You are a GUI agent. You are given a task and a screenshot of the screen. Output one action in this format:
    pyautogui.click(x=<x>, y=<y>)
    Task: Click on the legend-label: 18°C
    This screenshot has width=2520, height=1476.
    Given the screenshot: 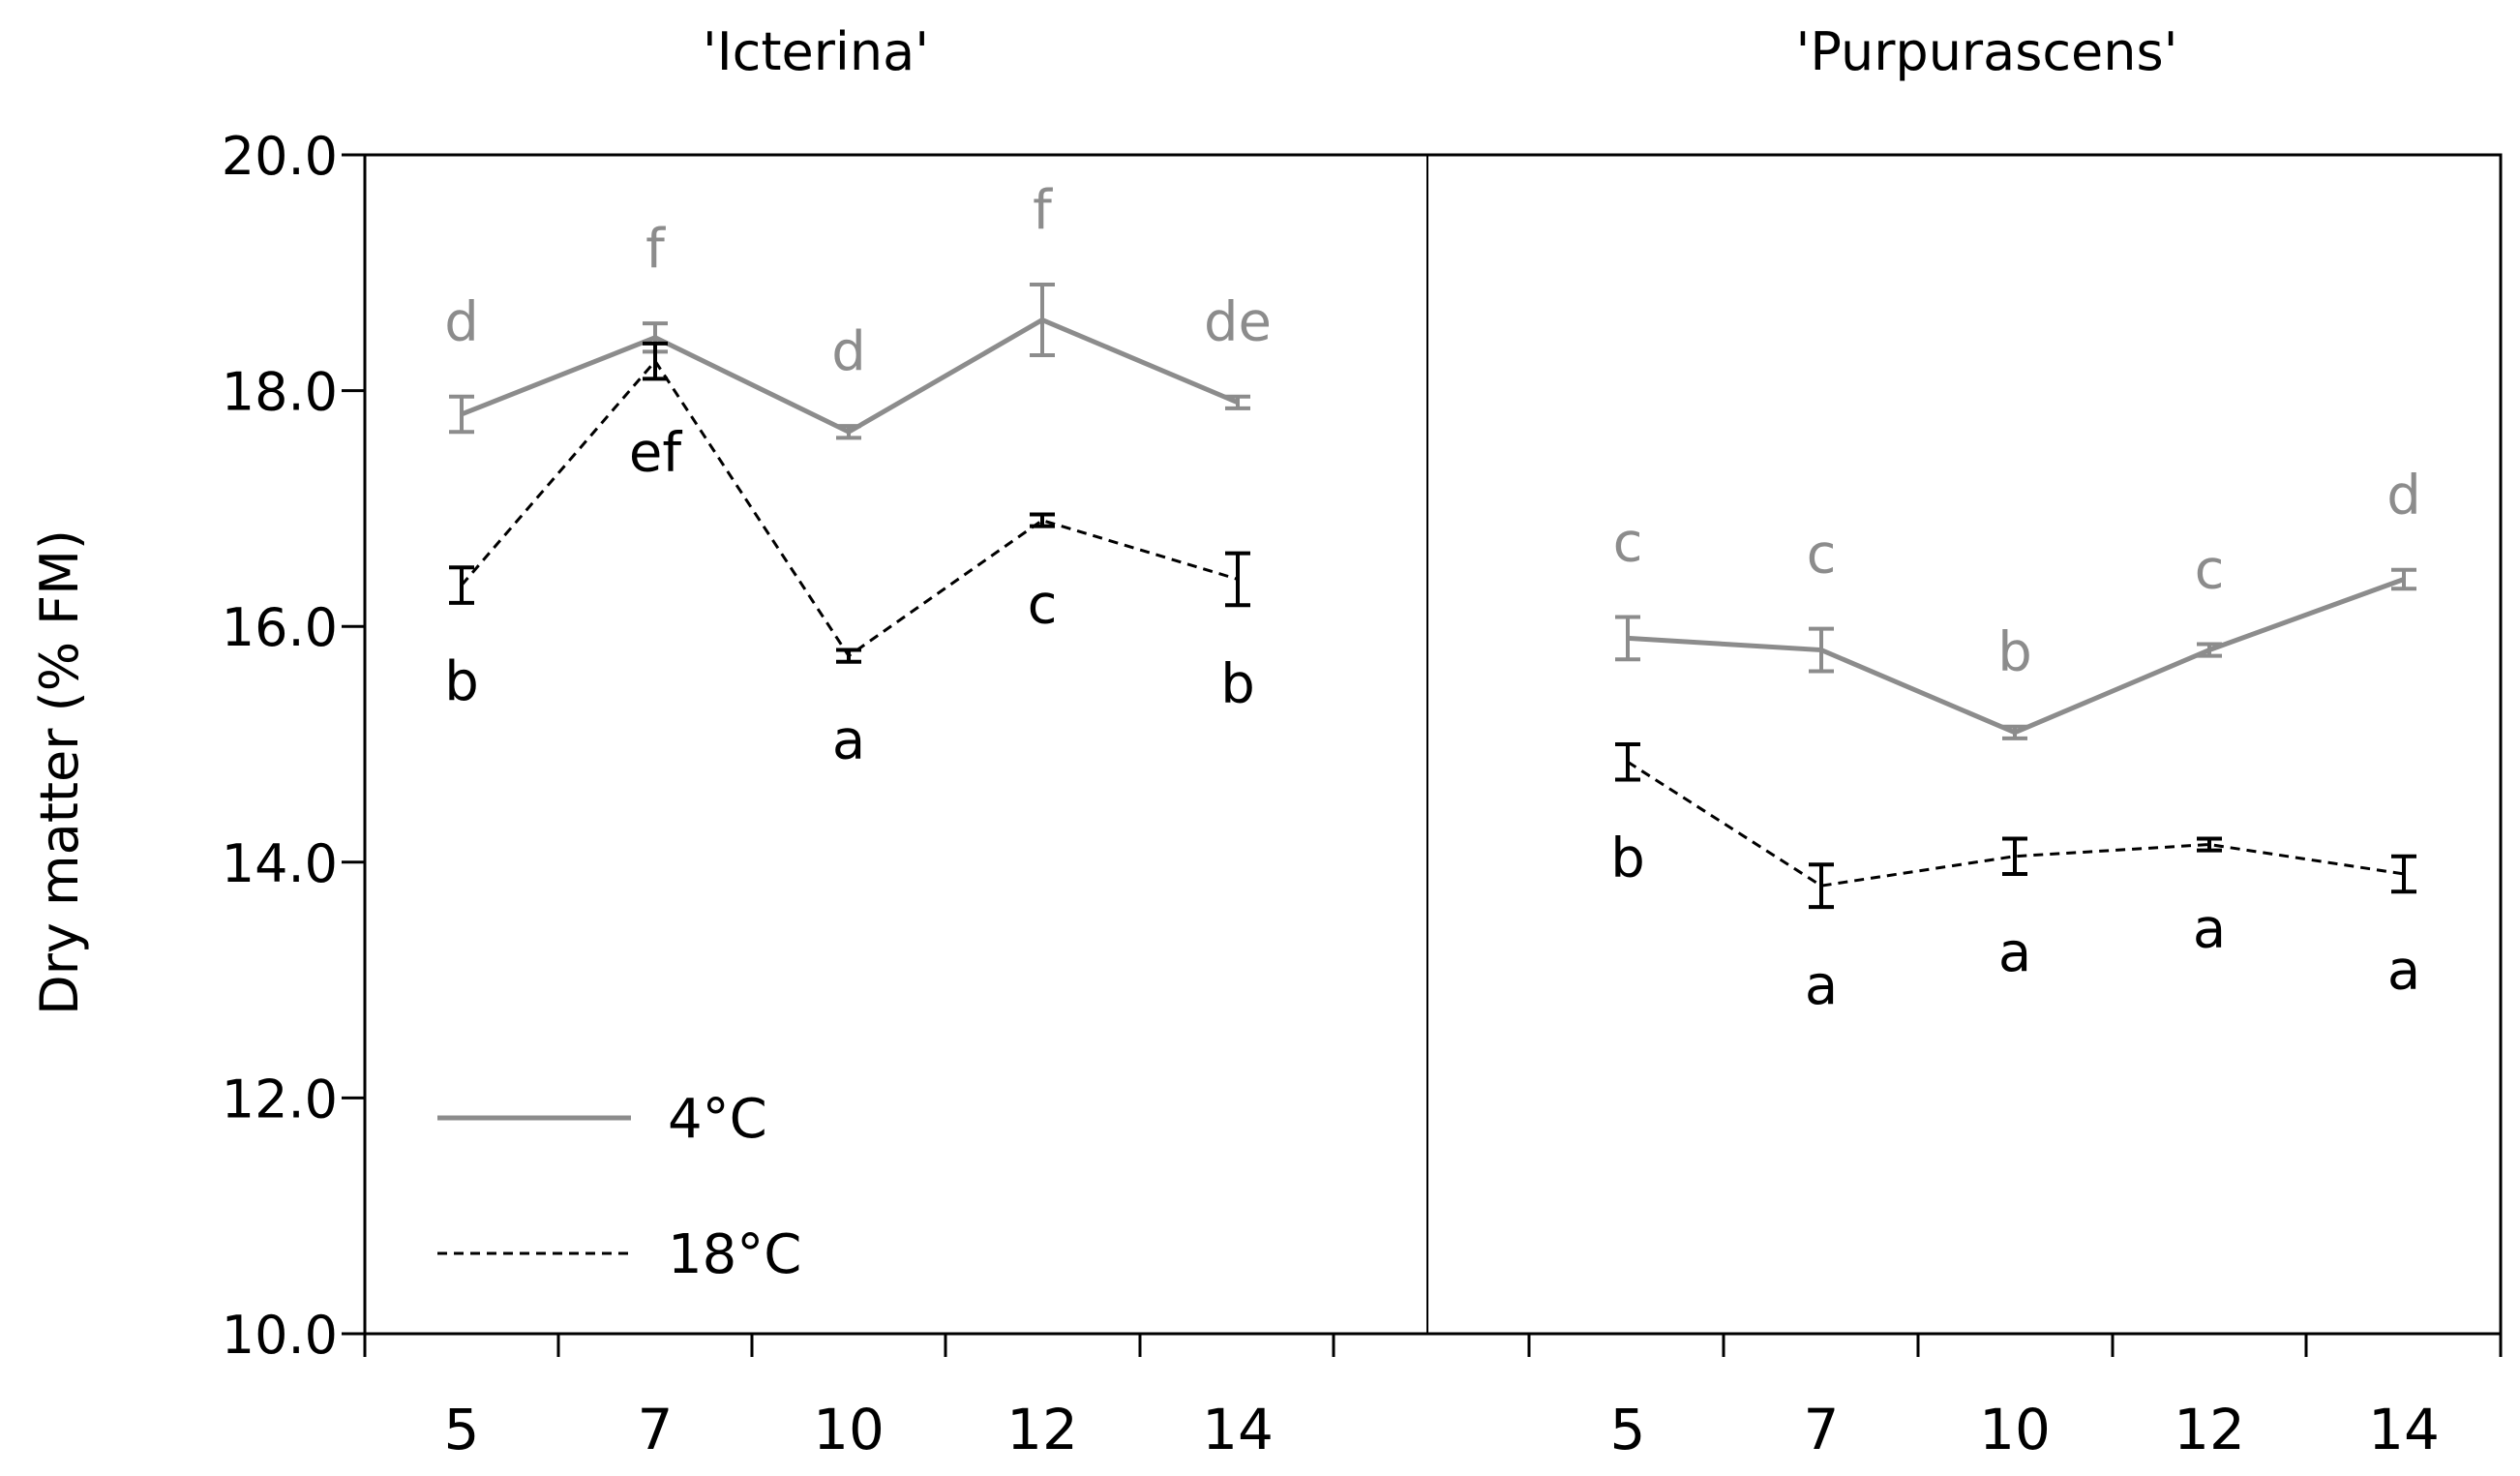 What is the action you would take?
    pyautogui.click(x=735, y=1254)
    